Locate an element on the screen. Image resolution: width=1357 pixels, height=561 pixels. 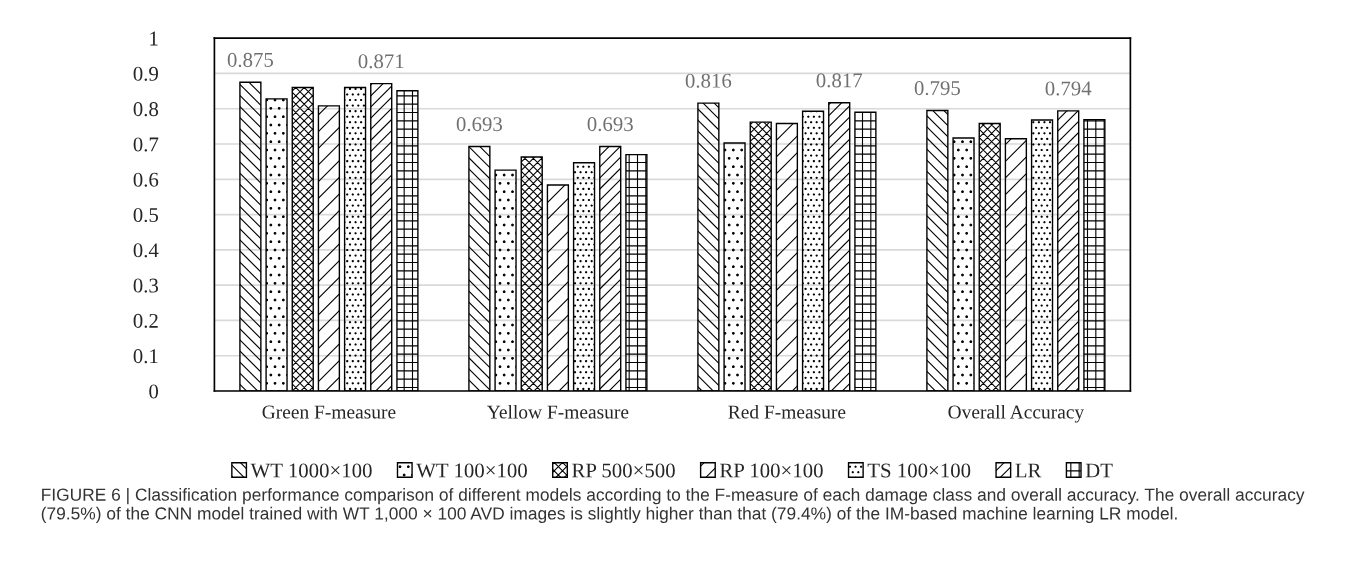
data-label: 0.871 is located at coordinates (381, 61).